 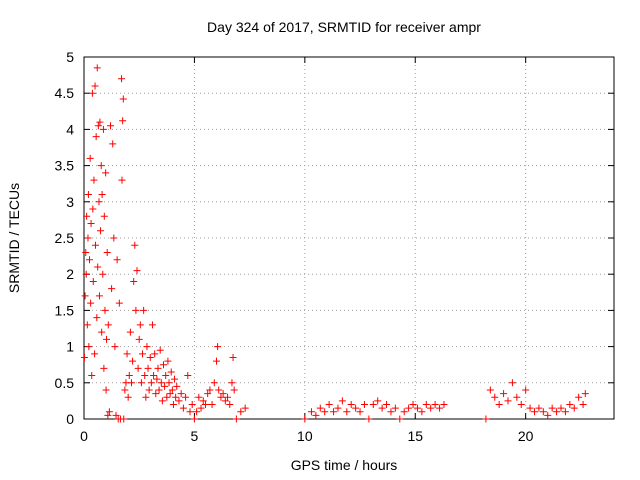 What do you see at coordinates (70, 129) in the screenshot?
I see `y-tick-label: 4` at bounding box center [70, 129].